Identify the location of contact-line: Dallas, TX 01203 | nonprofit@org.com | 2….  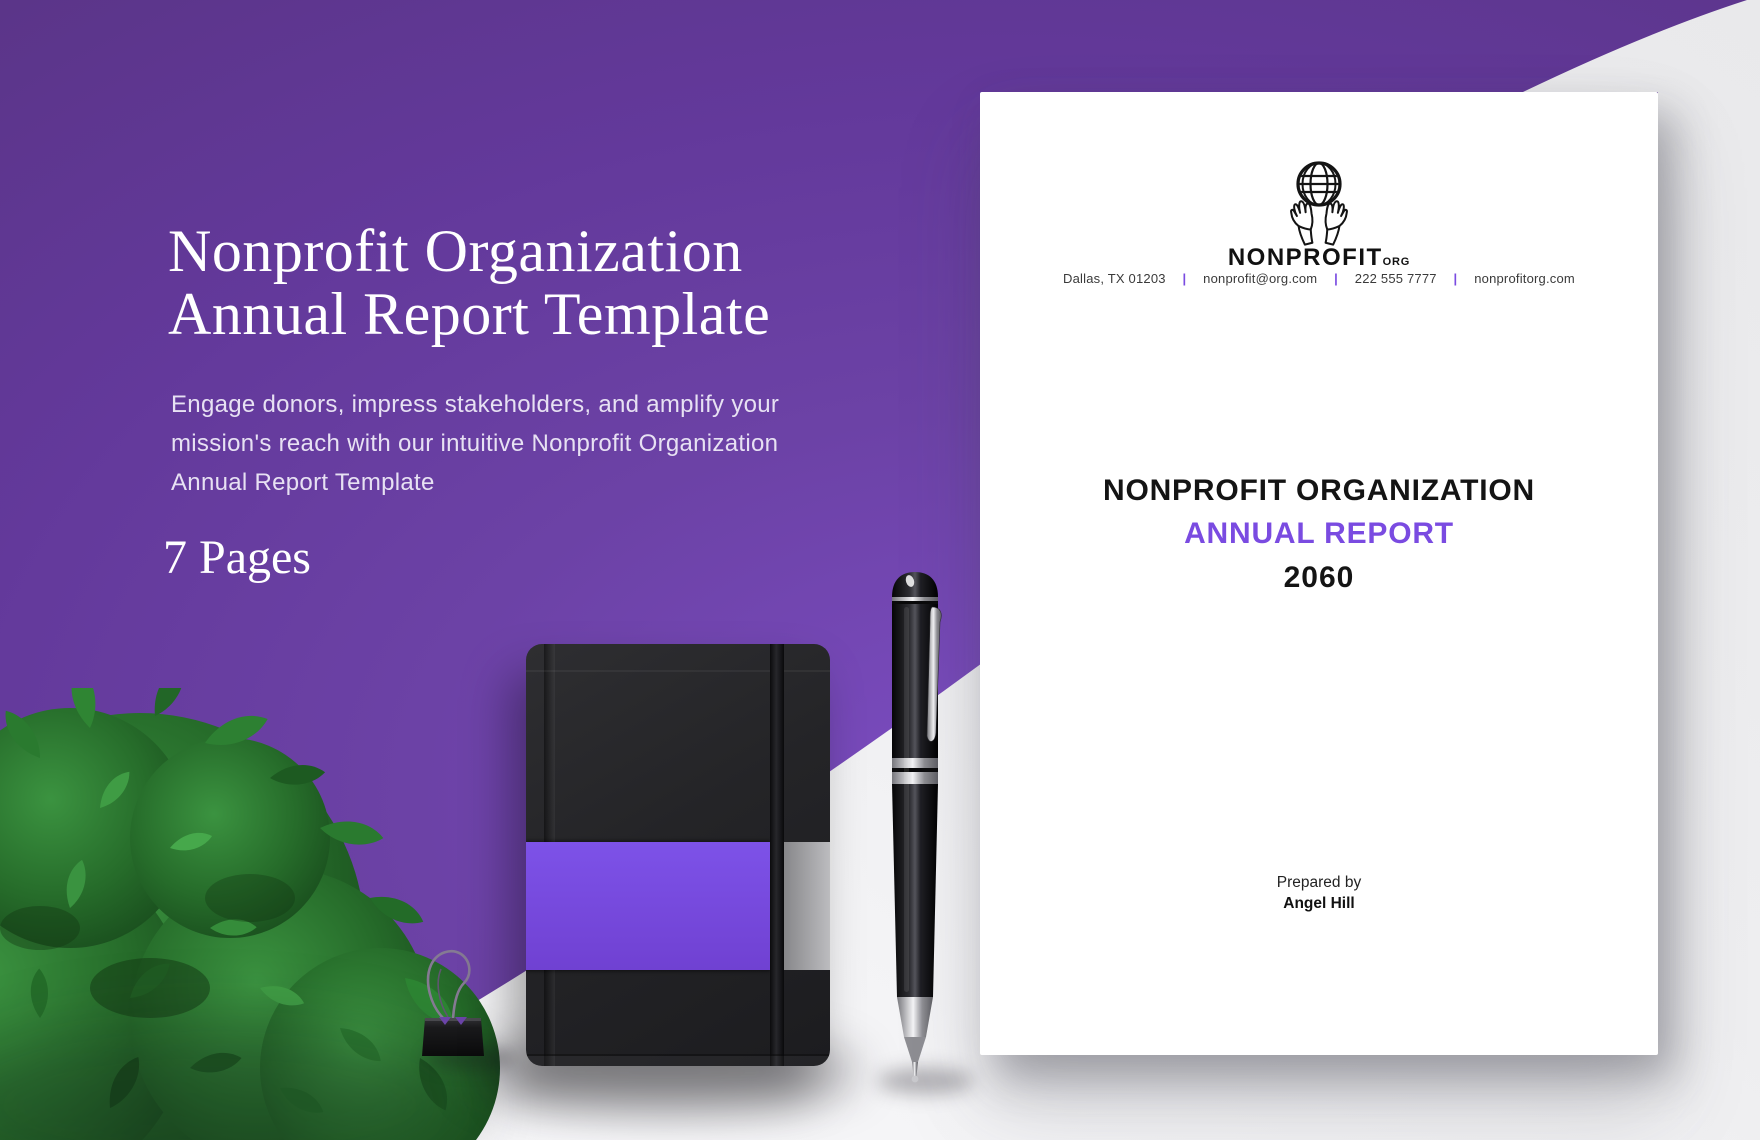
(1319, 278).